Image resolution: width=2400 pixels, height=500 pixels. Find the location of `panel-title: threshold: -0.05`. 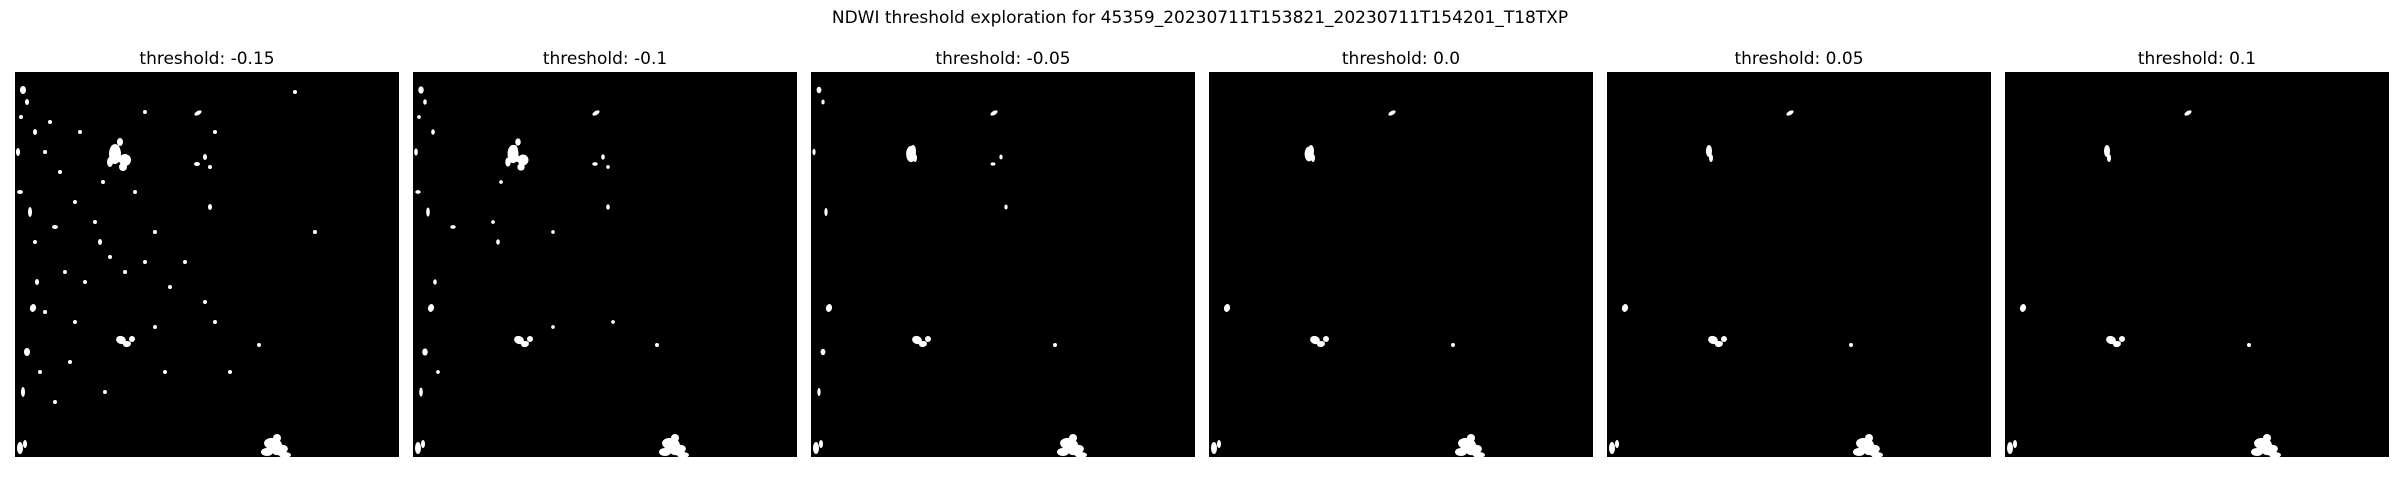

panel-title: threshold: -0.05 is located at coordinates (1003, 59).